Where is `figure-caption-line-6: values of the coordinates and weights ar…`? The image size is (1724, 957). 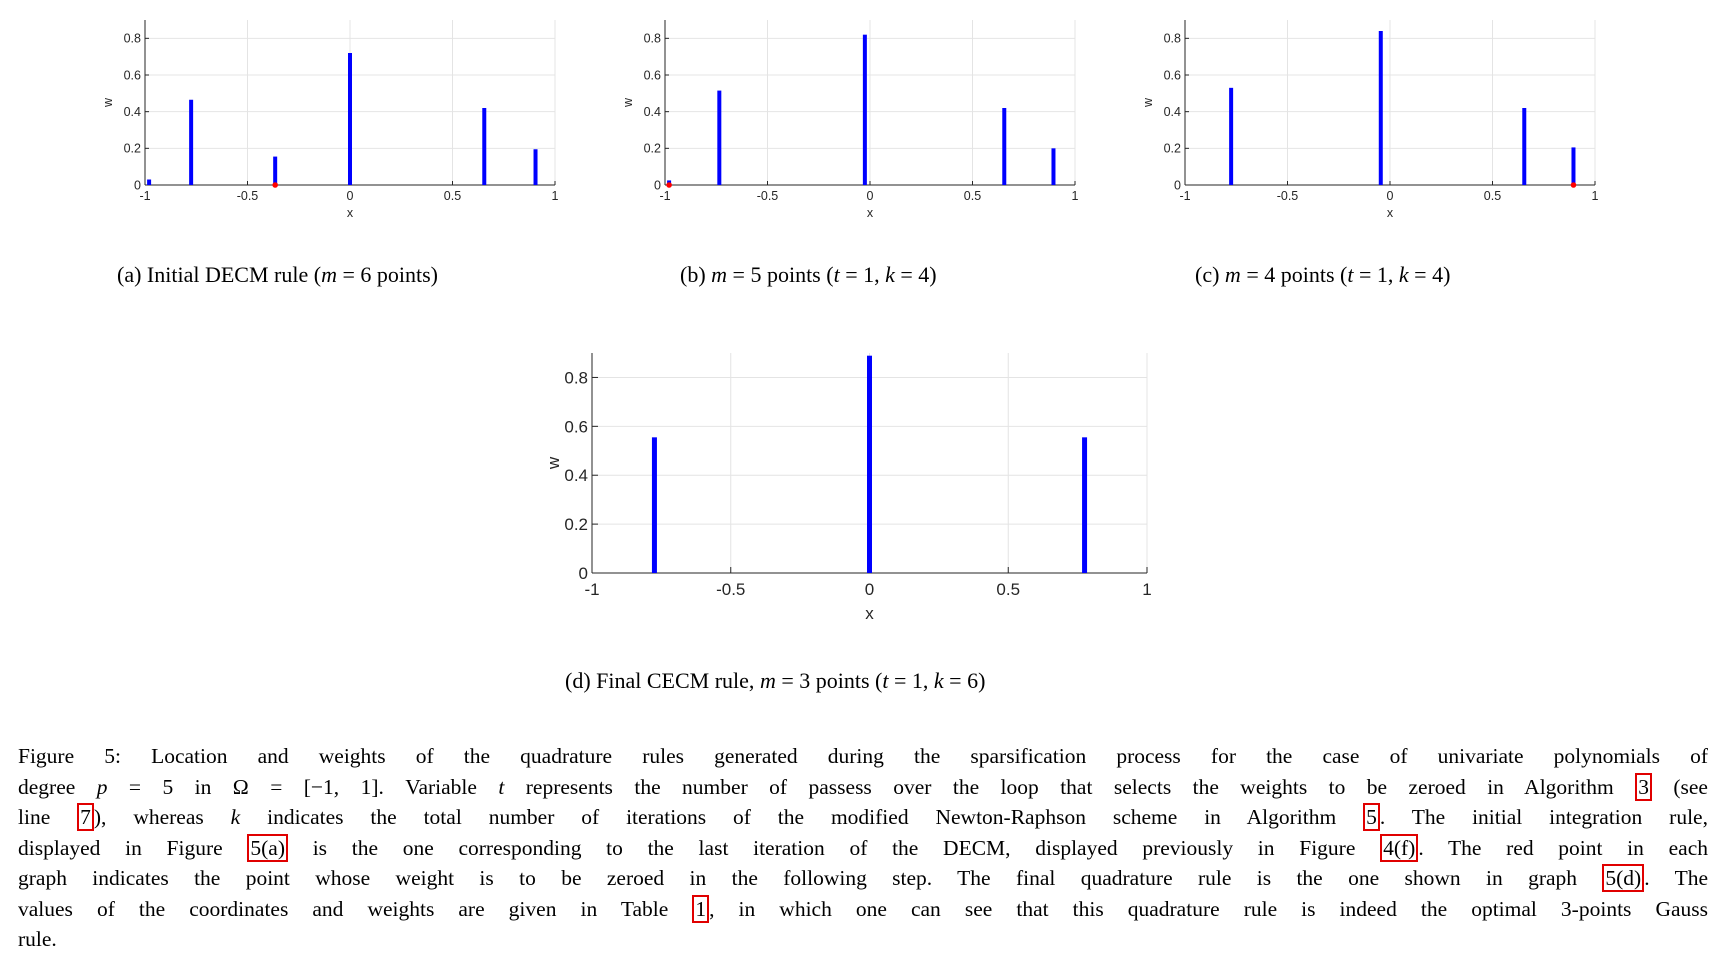
figure-caption-line-6: values of the coordinates and weights ar… is located at coordinates (863, 908).